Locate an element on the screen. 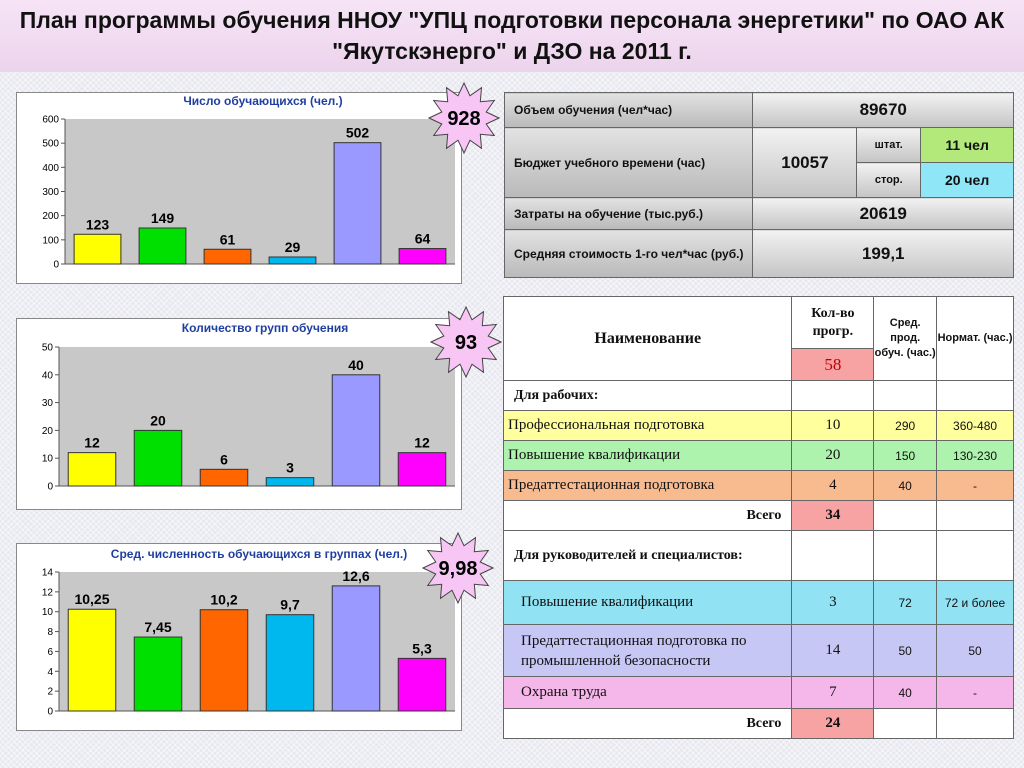 The width and height of the screenshot is (1024, 768). badge-groups-total: 93 is located at coordinates (466, 342).